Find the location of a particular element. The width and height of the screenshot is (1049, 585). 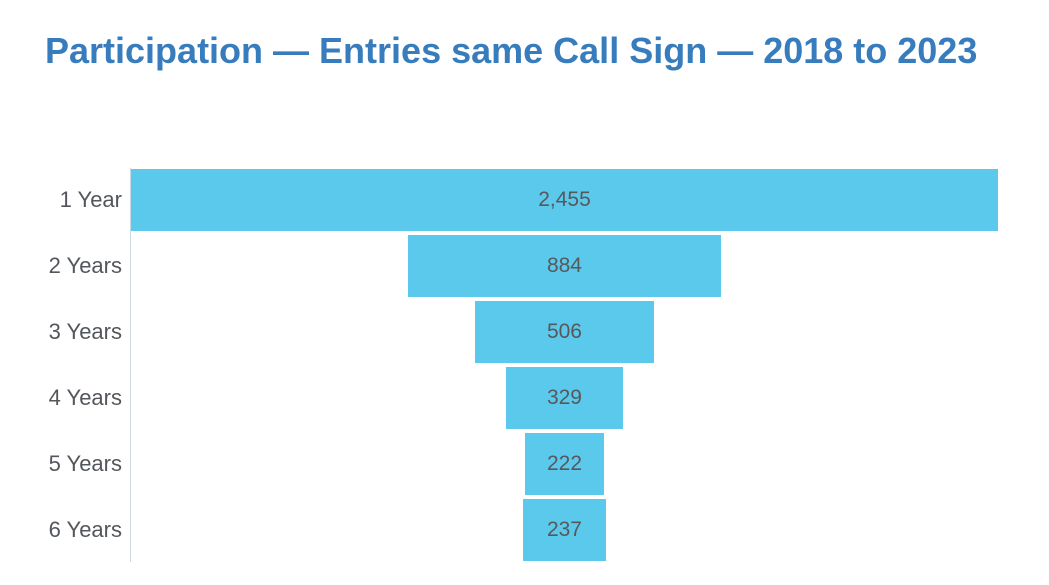

bar-value-label: 222 is located at coordinates (564, 463).